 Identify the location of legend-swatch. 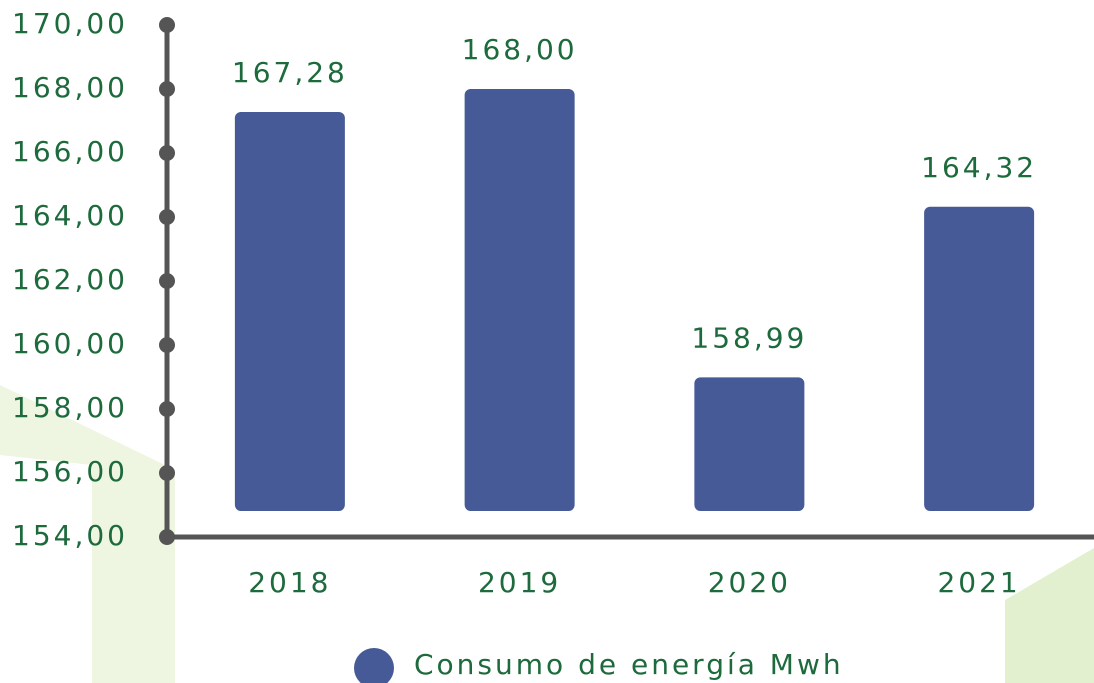
(374, 665).